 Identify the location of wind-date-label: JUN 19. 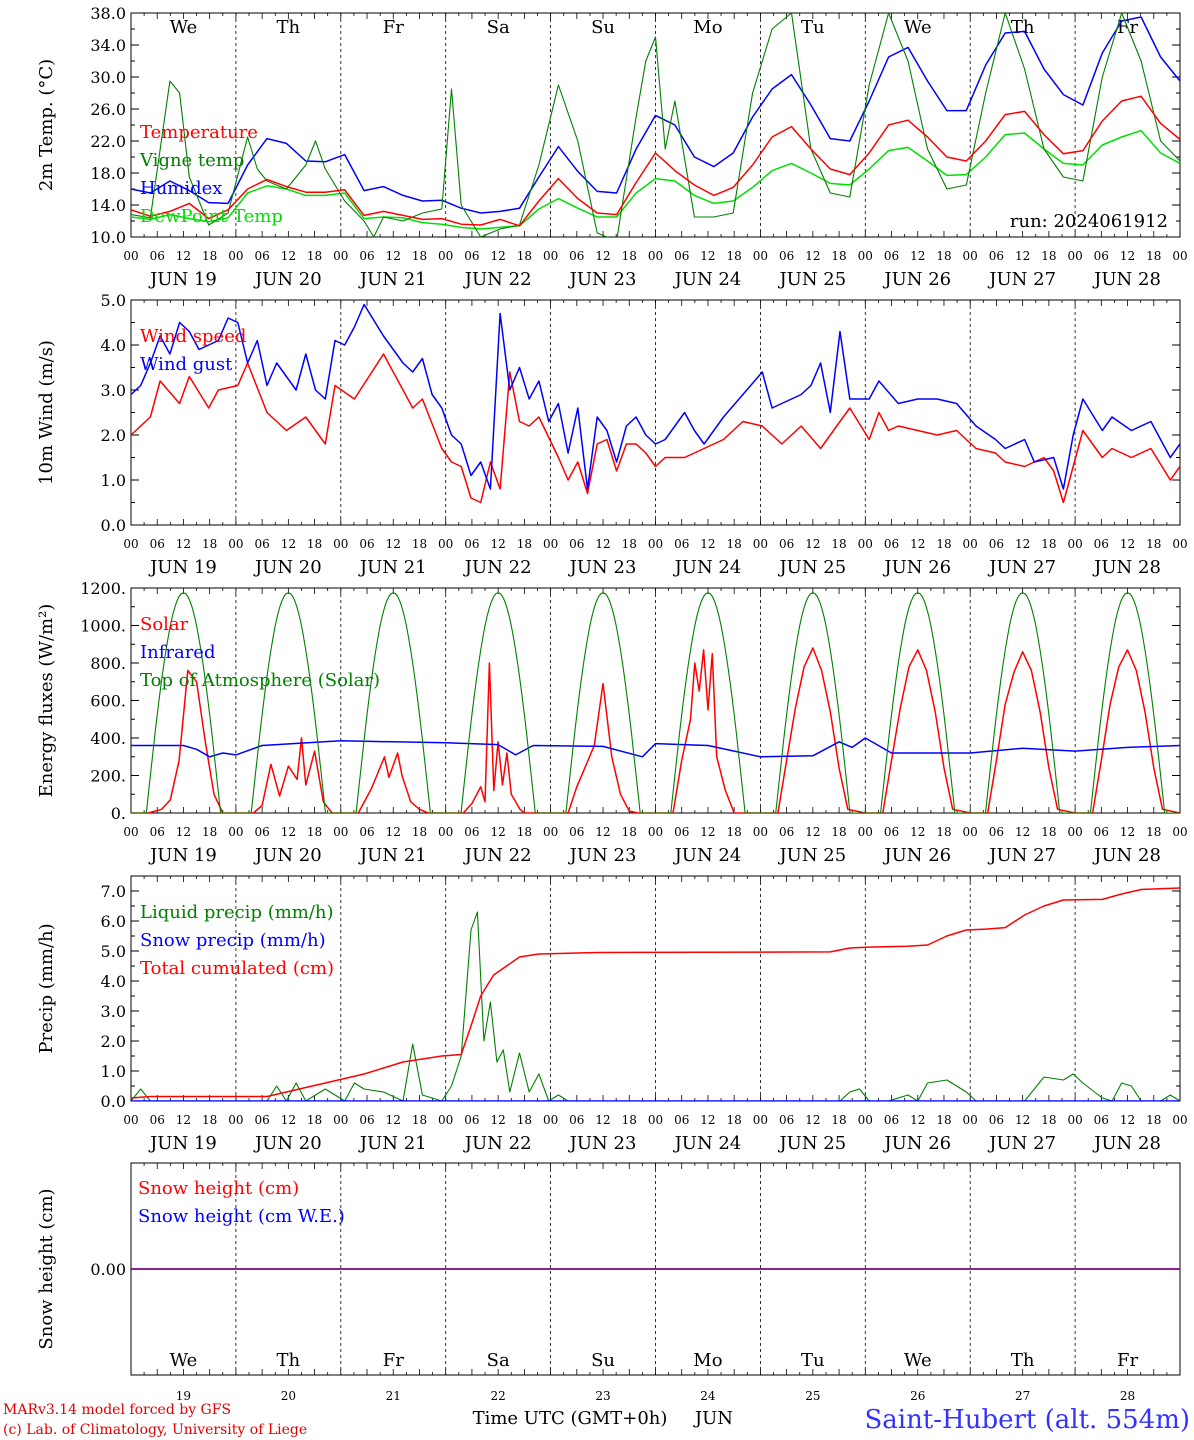
(182, 567).